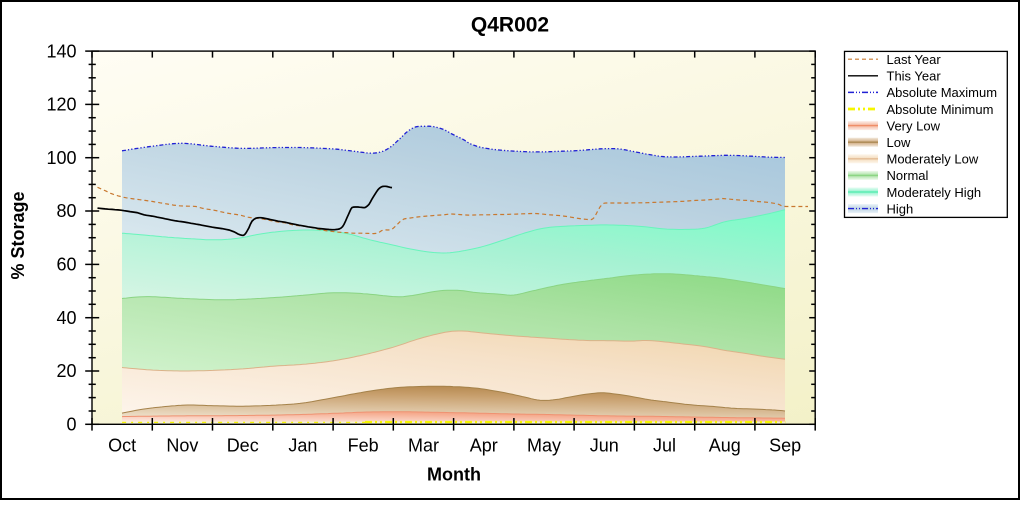  What do you see at coordinates (66, 371) in the screenshot?
I see `svg-text: 20` at bounding box center [66, 371].